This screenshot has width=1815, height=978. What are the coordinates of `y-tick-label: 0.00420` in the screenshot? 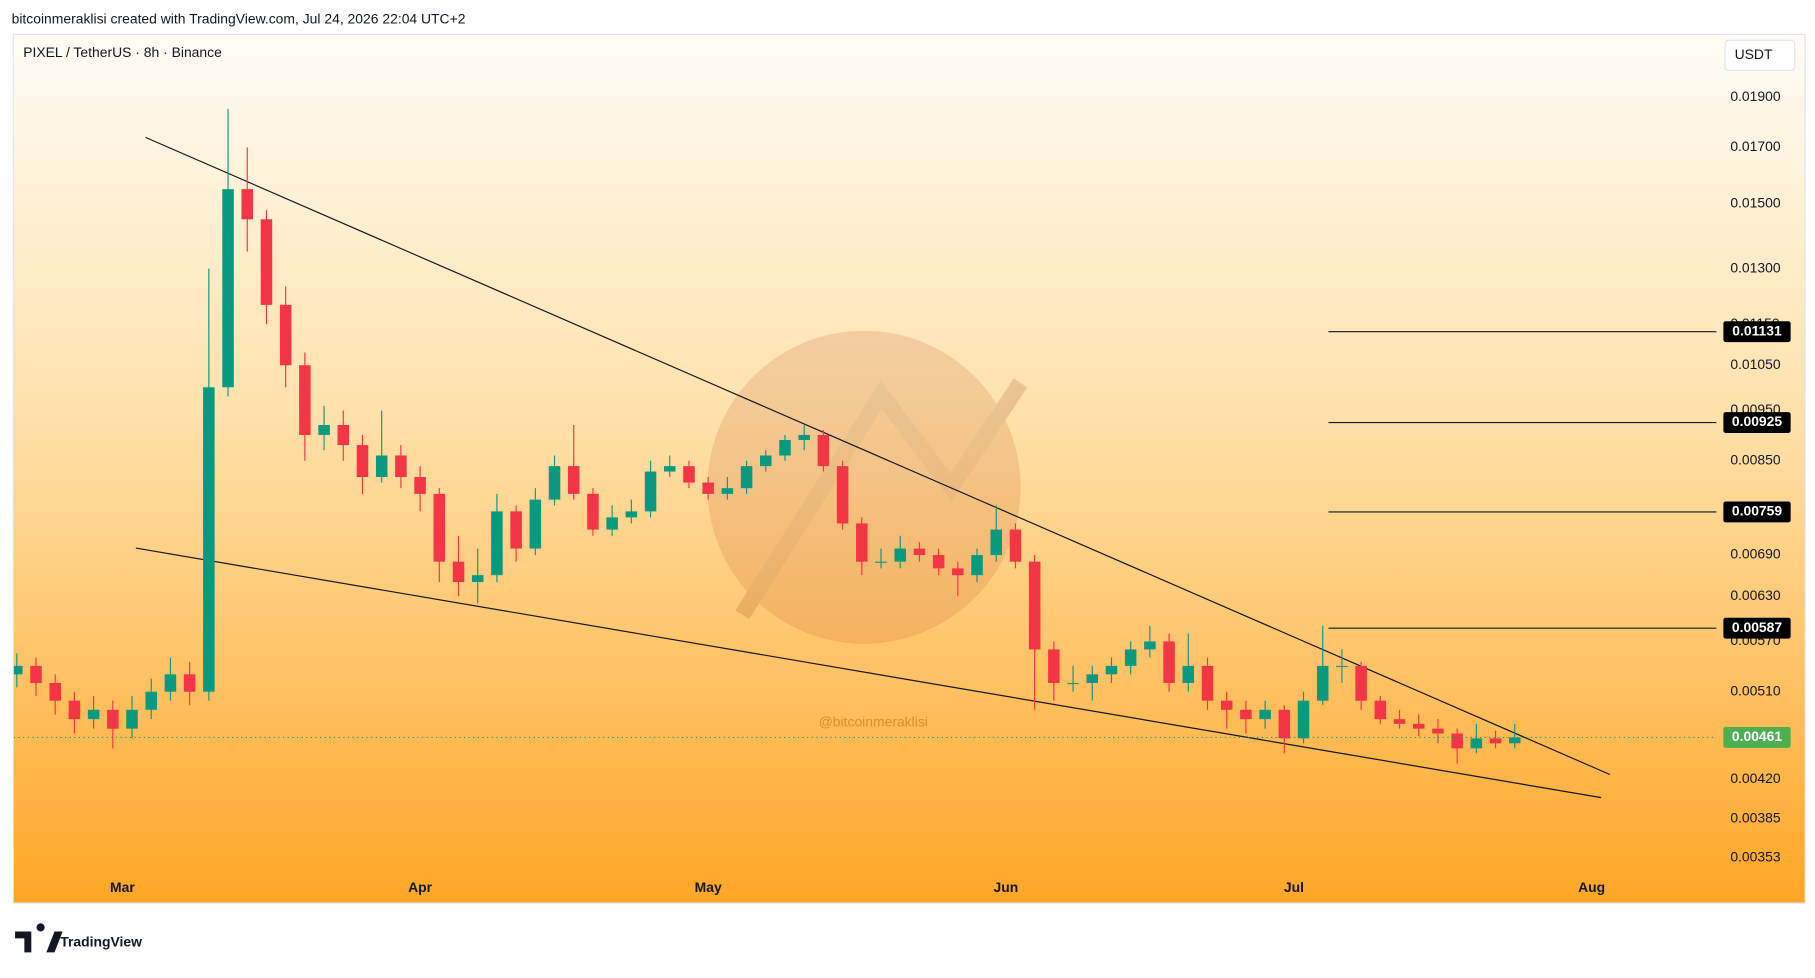 It's located at (1755, 778).